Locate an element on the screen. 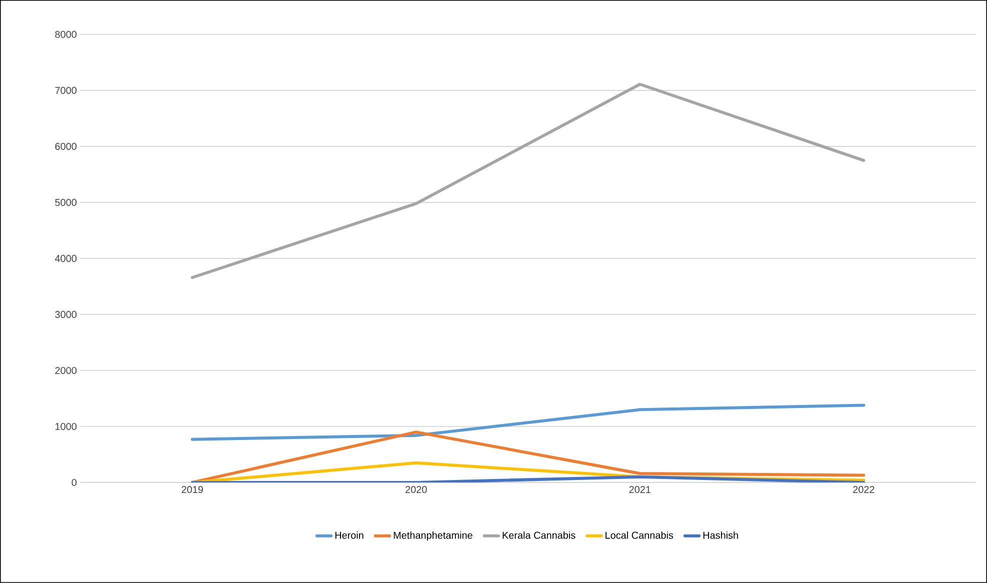 This screenshot has height=583, width=987. legend-label: Methanphetamine is located at coordinates (433, 536).